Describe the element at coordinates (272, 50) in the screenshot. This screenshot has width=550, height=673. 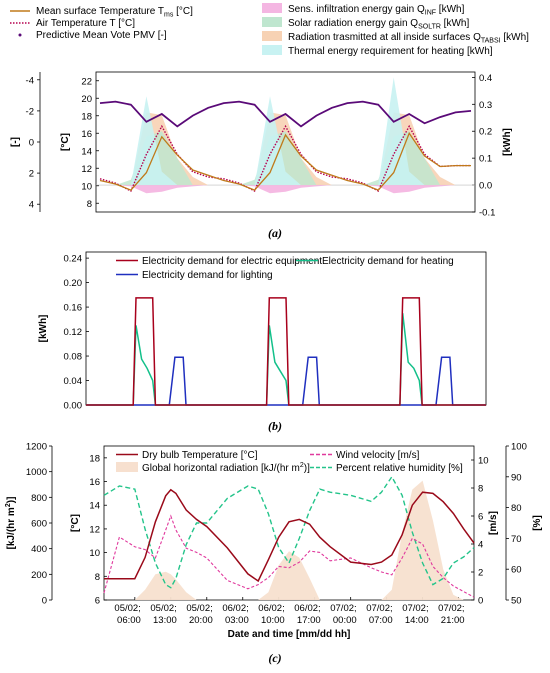
I see `legend-a-6-swatch` at that location.